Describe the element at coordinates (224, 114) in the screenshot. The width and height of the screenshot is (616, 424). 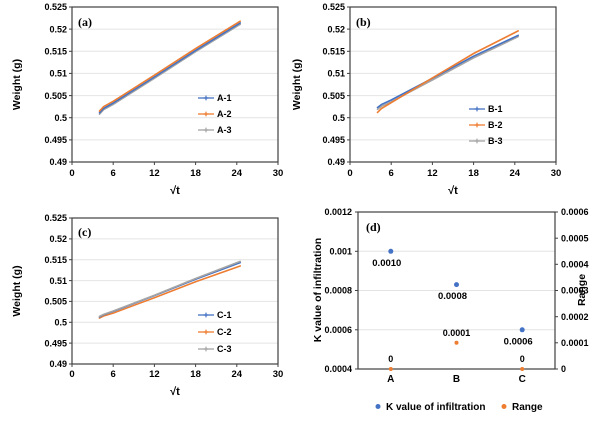
I see `legend-label: A-2` at that location.